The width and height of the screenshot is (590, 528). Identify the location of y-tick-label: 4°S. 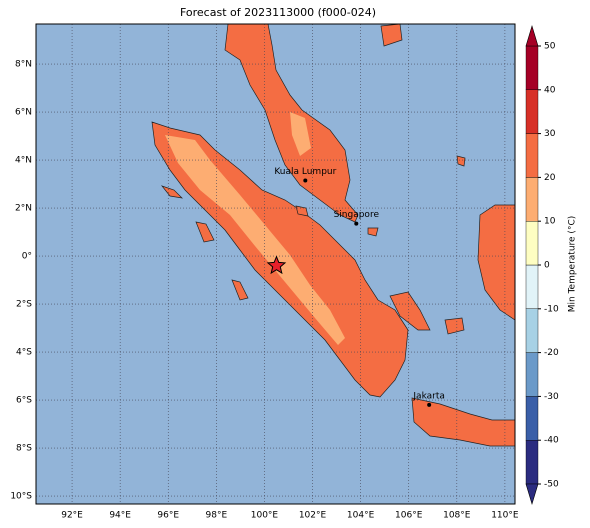
(24, 353).